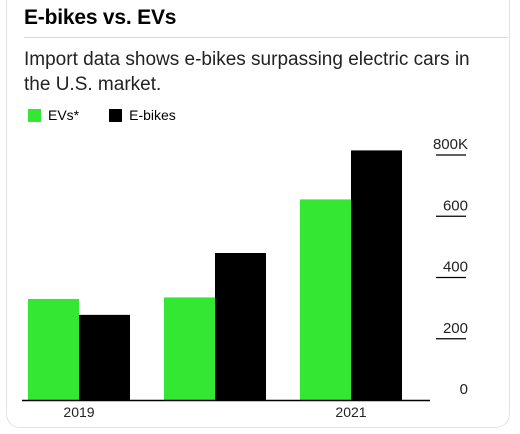 The height and width of the screenshot is (434, 520). What do you see at coordinates (325, 299) in the screenshot?
I see `bar-evs-2021` at bounding box center [325, 299].